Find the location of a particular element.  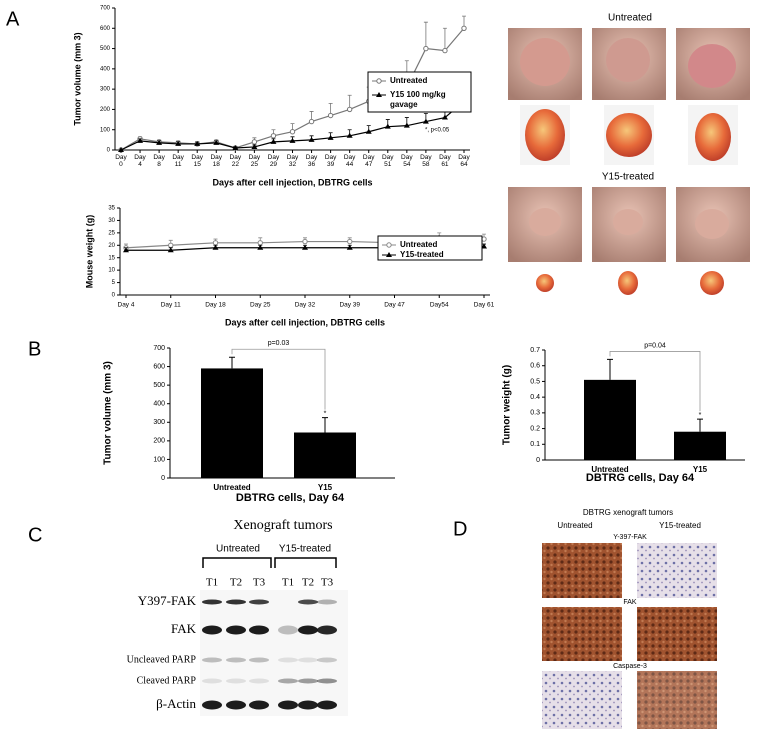

x-tick-label: Day 64 is located at coordinates (464, 161).